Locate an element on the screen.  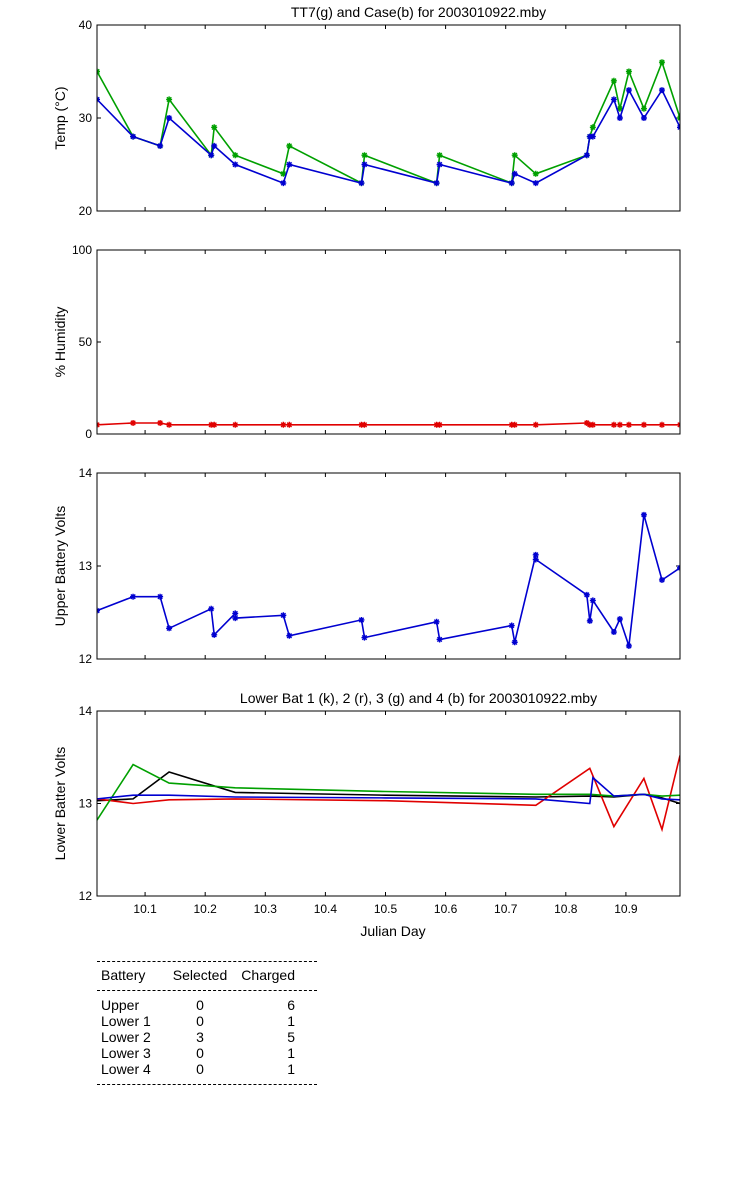
x-tick-label: 10.2 is located at coordinates (206, 909).